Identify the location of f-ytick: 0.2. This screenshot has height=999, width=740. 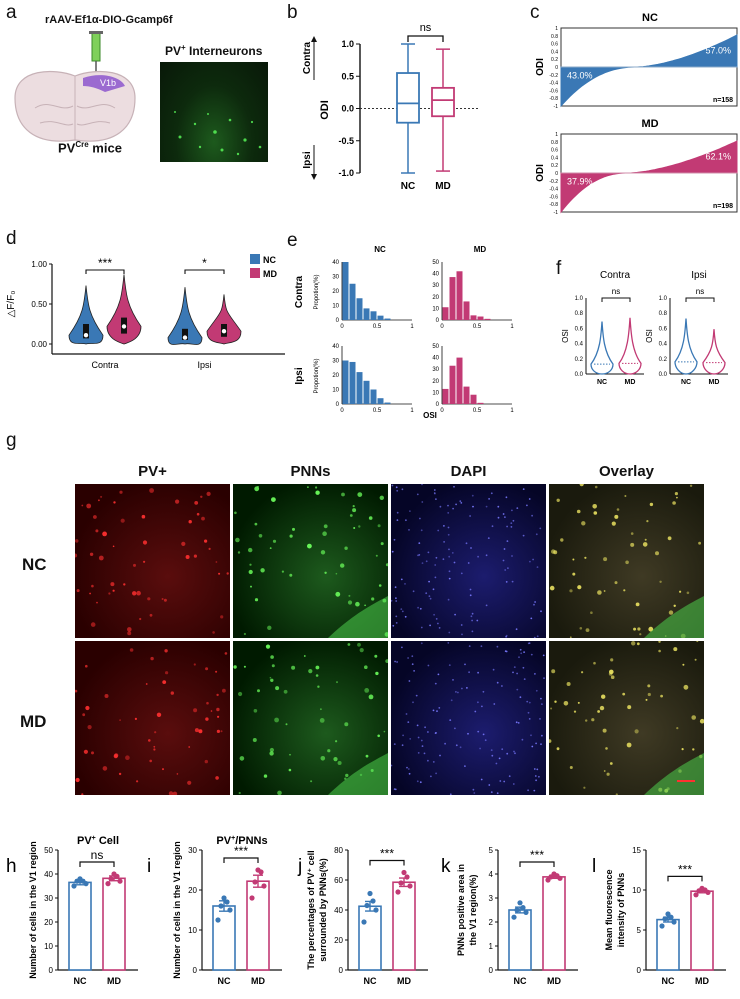
(663, 360).